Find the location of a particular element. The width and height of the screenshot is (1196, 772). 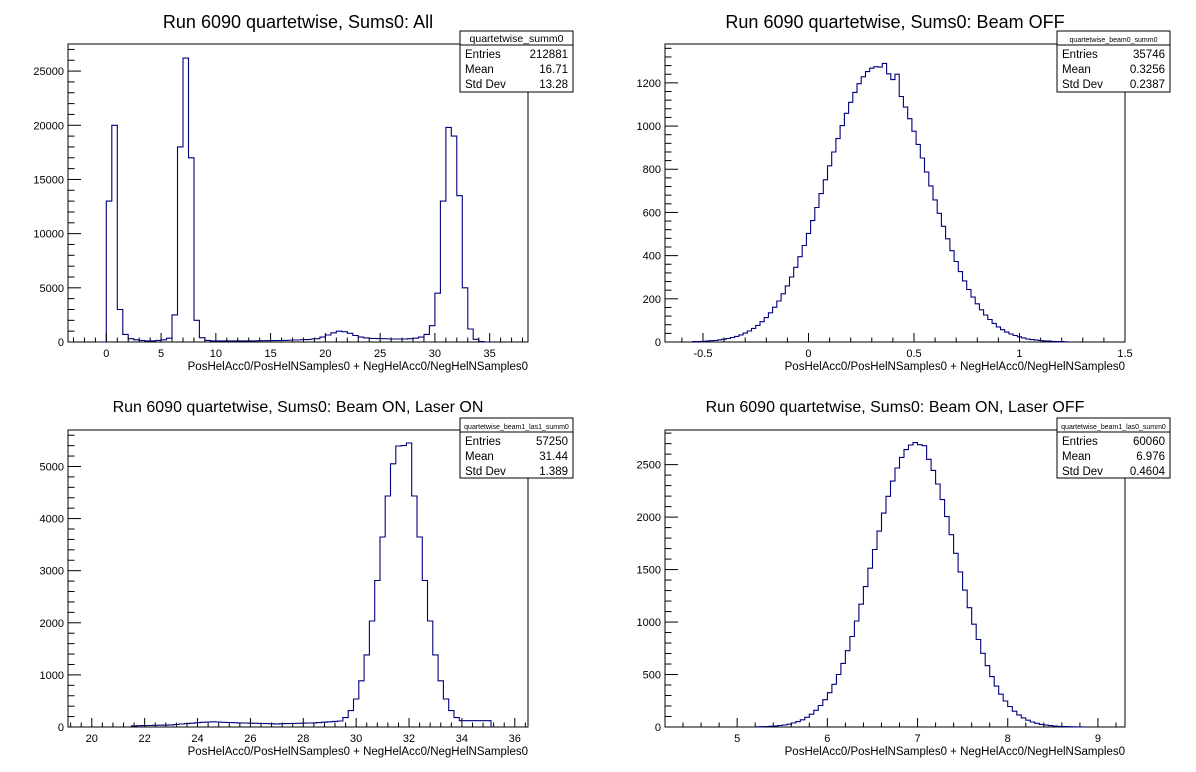

y-tick-label: 400 is located at coordinates (652, 257).